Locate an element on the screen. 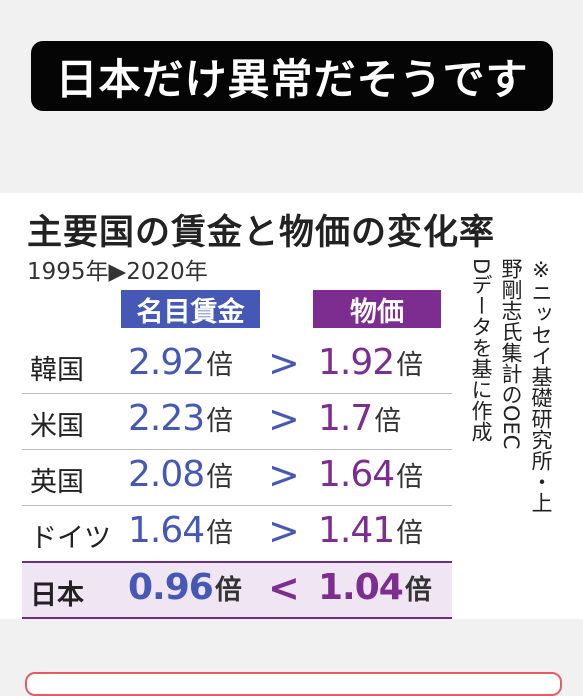 This screenshot has width=583, height=696. wage-value: 2.08倍 is located at coordinates (181, 474).